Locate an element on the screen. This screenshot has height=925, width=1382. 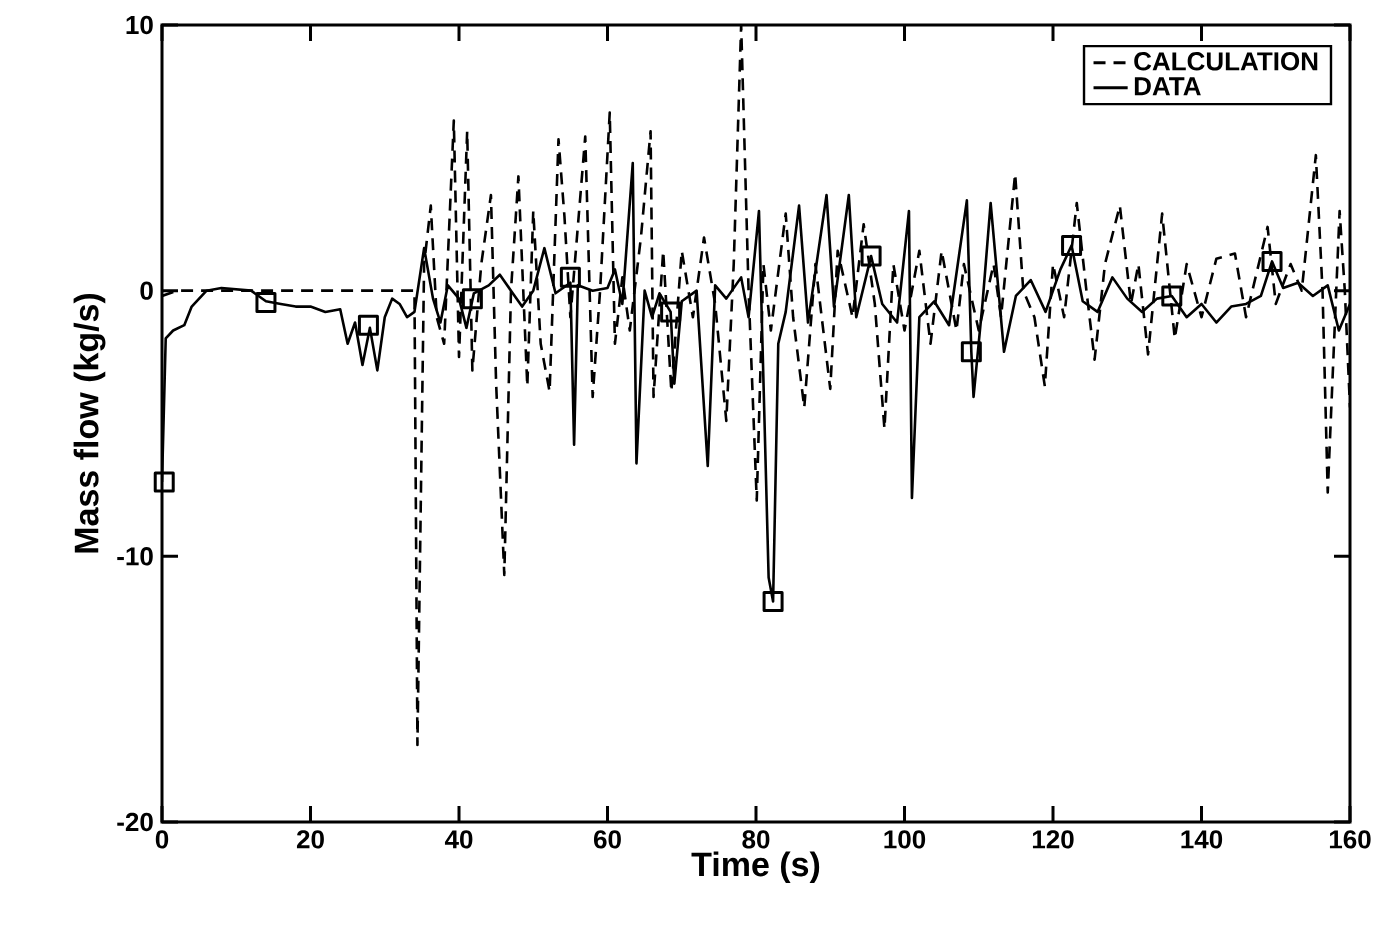
x-tick-label: 100 is located at coordinates (905, 839).